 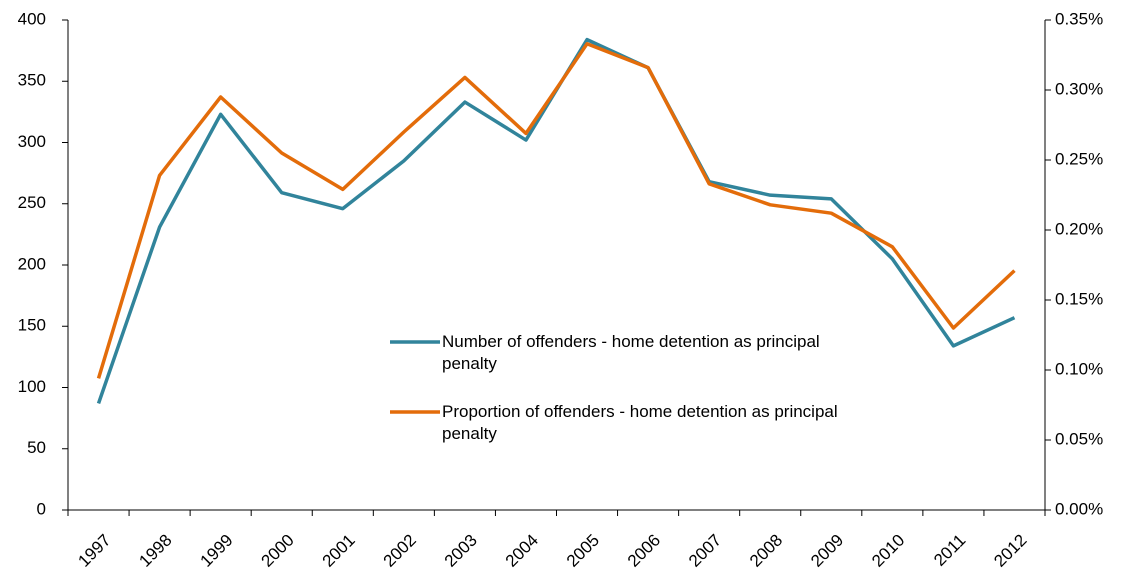 I want to click on y-tick-label: 400, so click(x=32, y=18).